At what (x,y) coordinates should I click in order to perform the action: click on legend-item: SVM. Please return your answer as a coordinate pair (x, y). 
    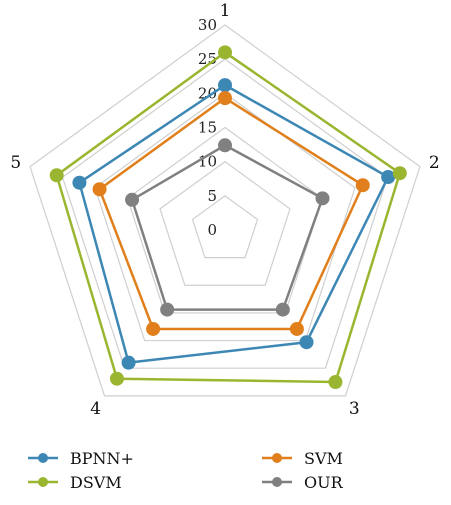
    Looking at the image, I should click on (302, 458).